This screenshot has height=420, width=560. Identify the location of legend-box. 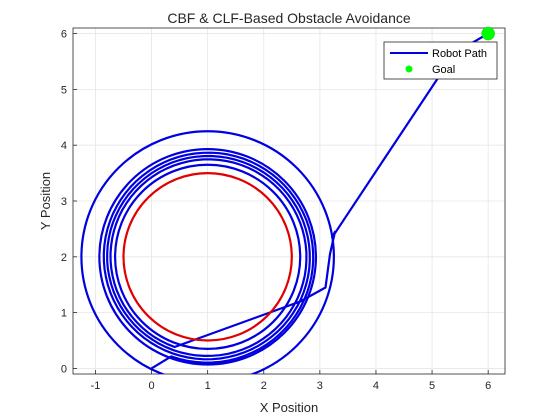
(440, 60).